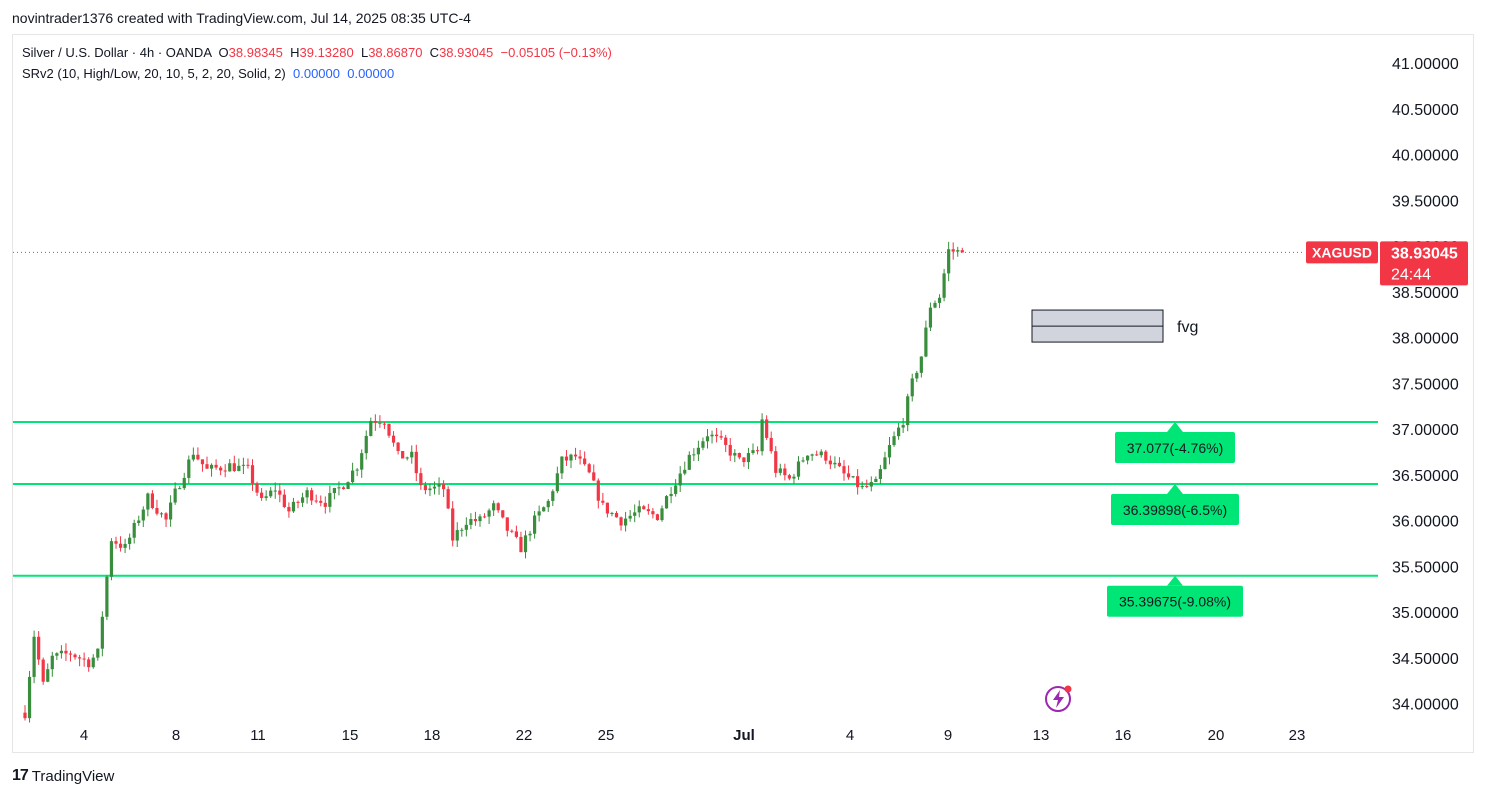  Describe the element at coordinates (744, 735) in the screenshot. I see `x-tick-label: Jul` at that location.